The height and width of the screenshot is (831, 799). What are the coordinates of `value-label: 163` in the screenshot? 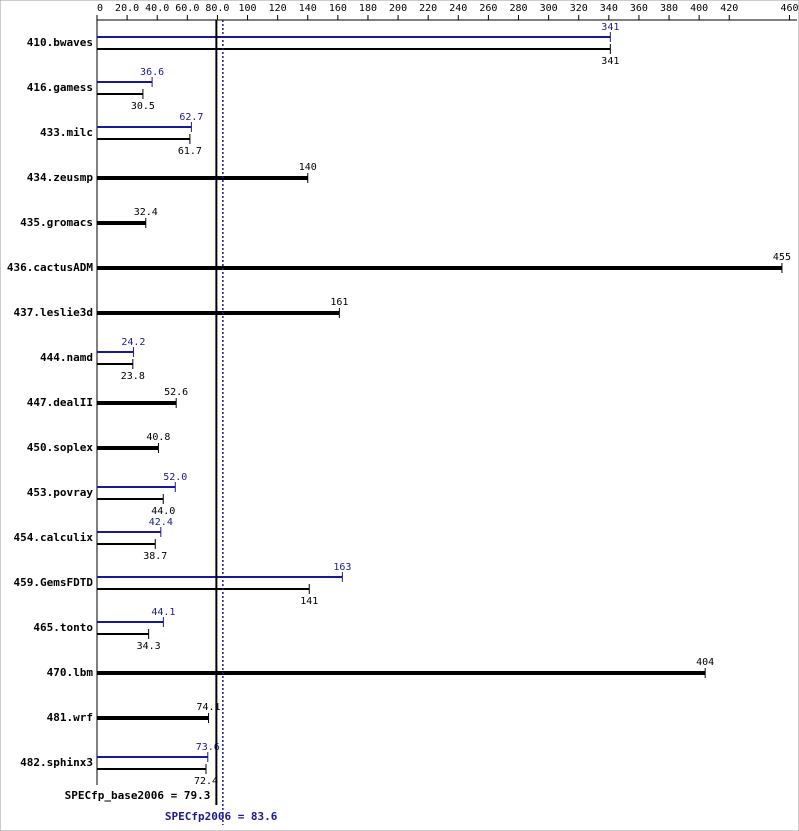 It's located at (342, 567).